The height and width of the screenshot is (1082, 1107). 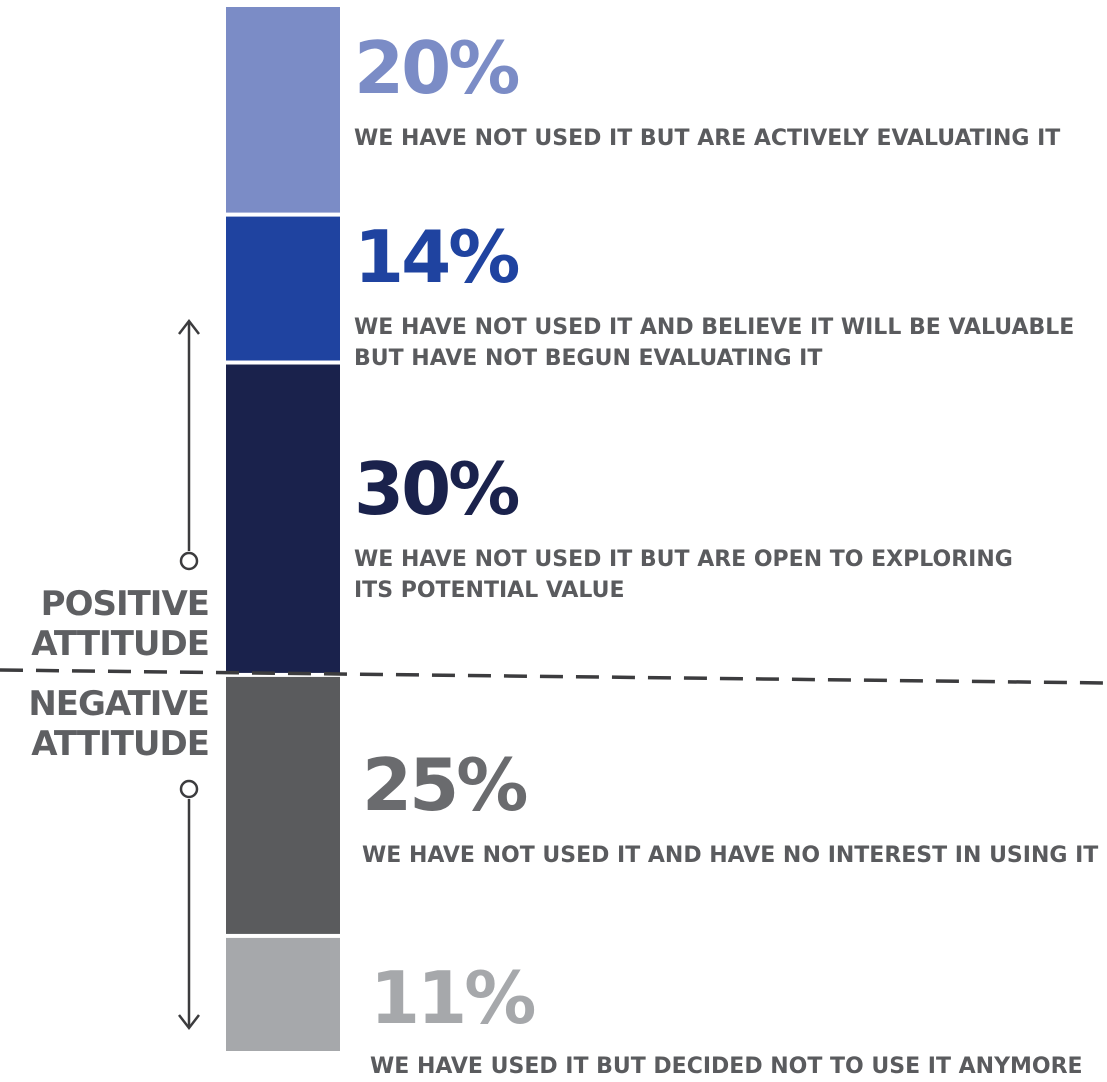 I want to click on segment-percent-label: 30%, so click(x=437, y=488).